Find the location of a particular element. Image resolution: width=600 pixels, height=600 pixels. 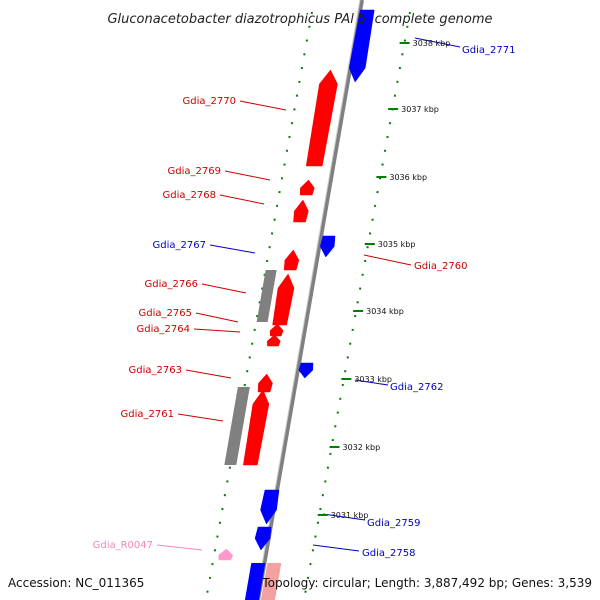

gene-label: Gdia_R0047 is located at coordinates (123, 545).